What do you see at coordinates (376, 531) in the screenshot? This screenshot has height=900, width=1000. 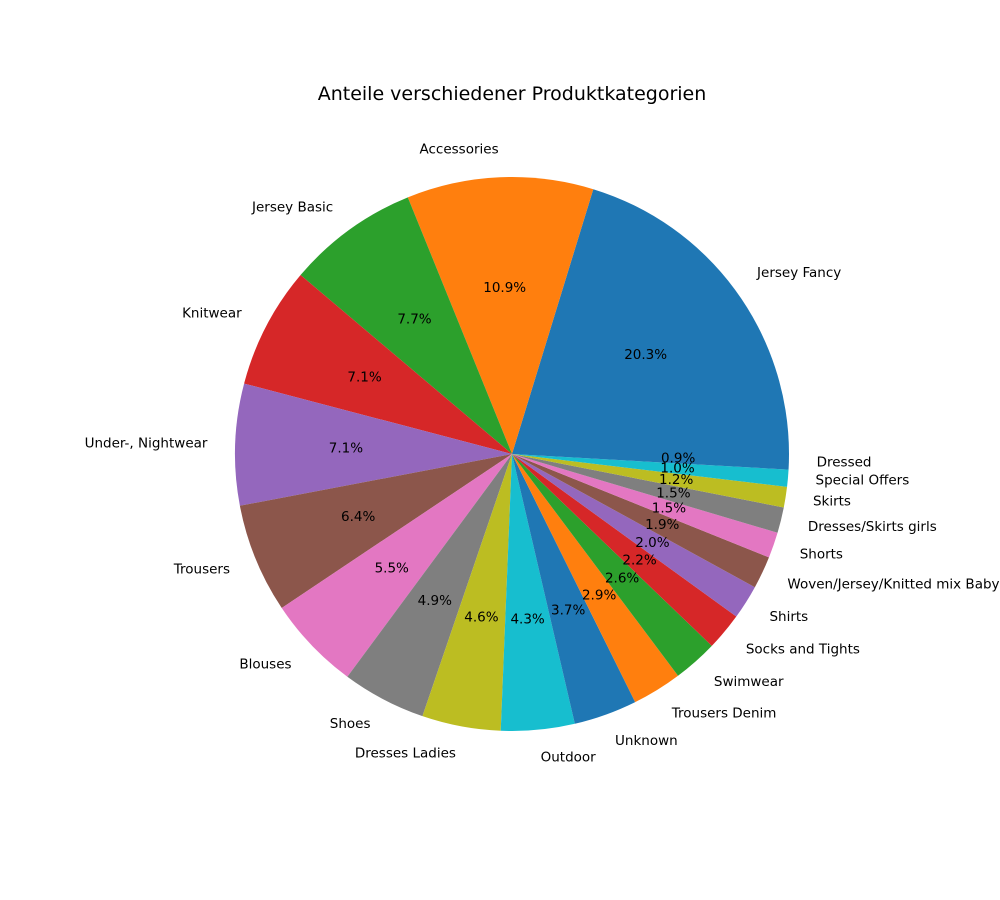 I see `pie-slice-trousers` at bounding box center [376, 531].